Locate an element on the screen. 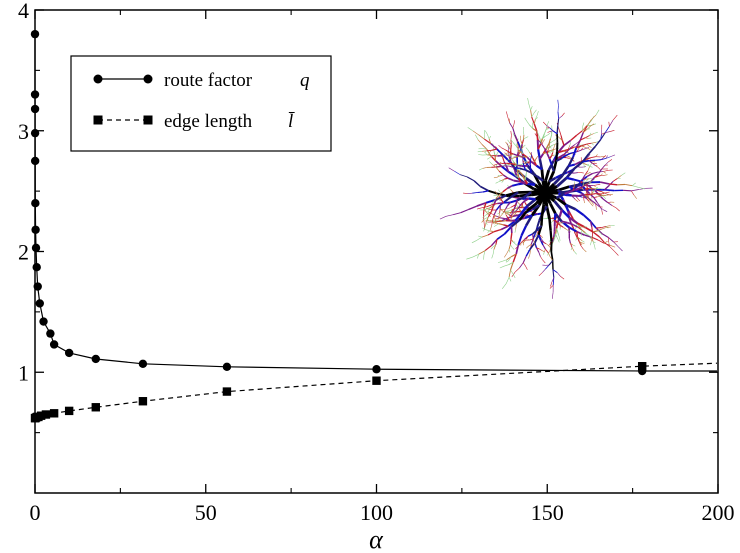  x-tick-label: 200 is located at coordinates (718, 512).